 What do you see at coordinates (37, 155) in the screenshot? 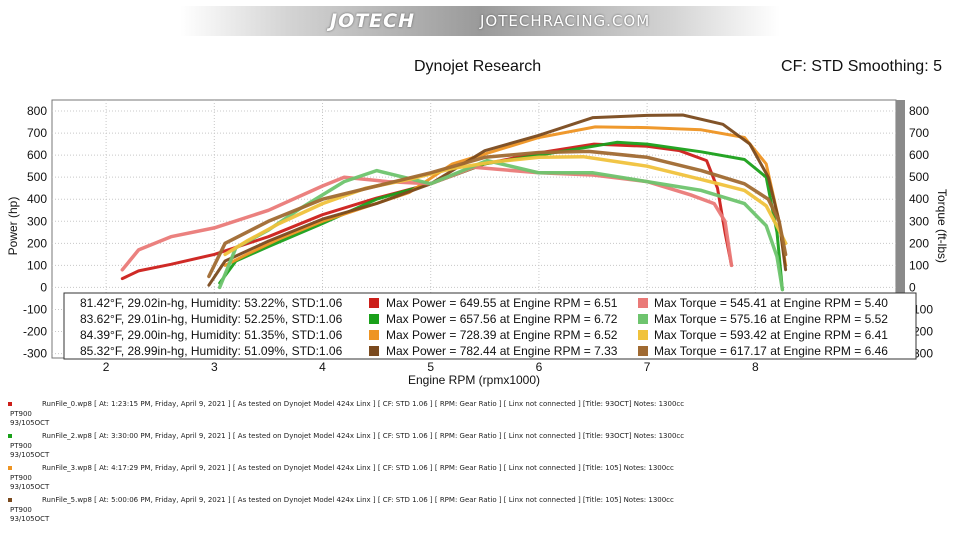
I see `y-left-tick-label: 600` at bounding box center [37, 155].